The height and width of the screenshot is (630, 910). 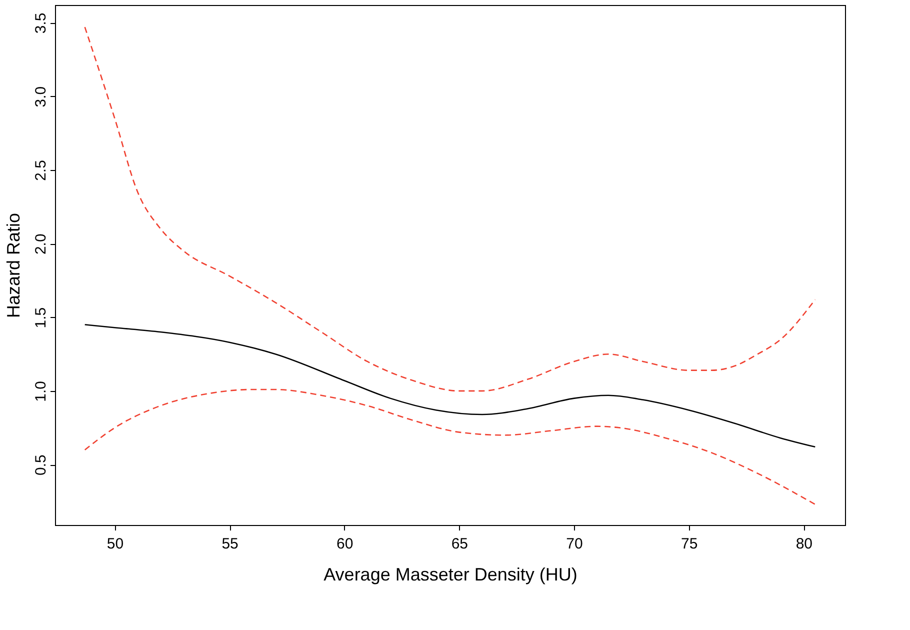 What do you see at coordinates (451, 574) in the screenshot?
I see `x-axis-title: Average Masseter Density (HU)` at bounding box center [451, 574].